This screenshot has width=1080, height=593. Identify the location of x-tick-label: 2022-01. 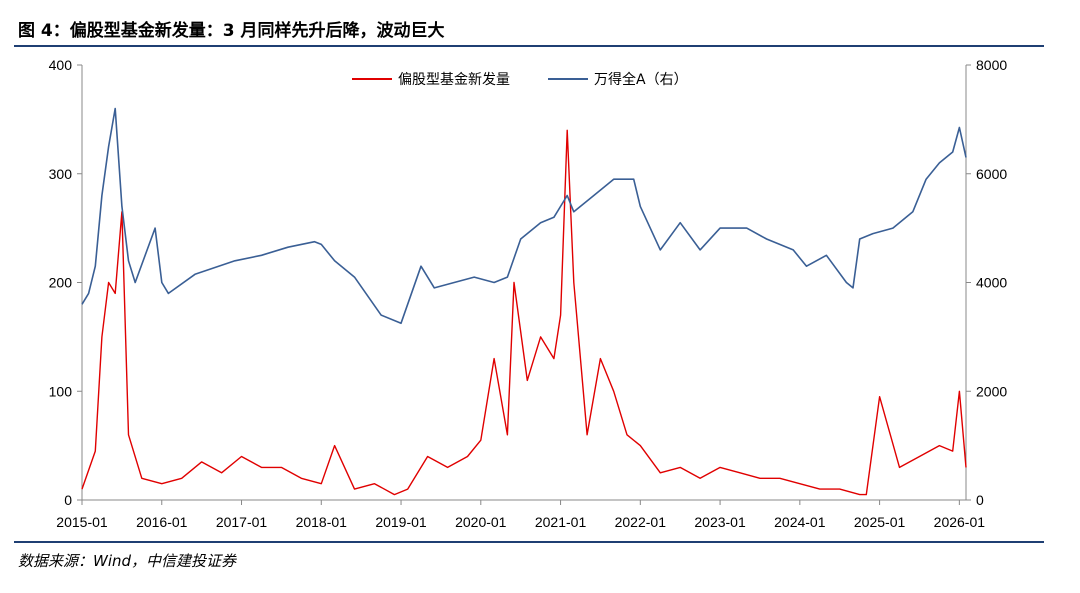
(641, 522).